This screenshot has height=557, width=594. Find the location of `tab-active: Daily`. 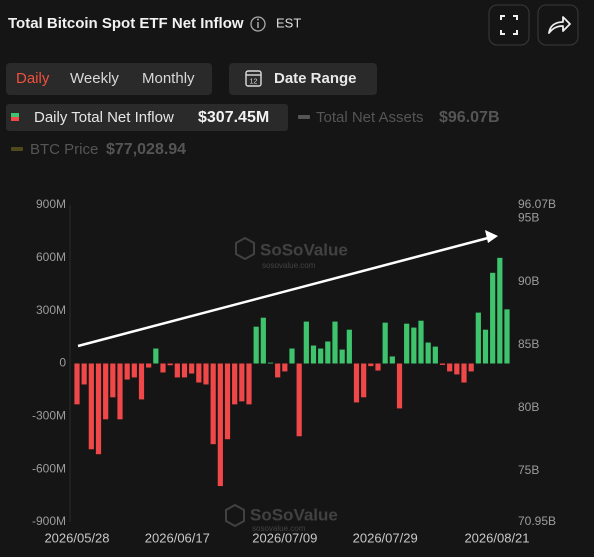

tab-active: Daily is located at coordinates (33, 78).